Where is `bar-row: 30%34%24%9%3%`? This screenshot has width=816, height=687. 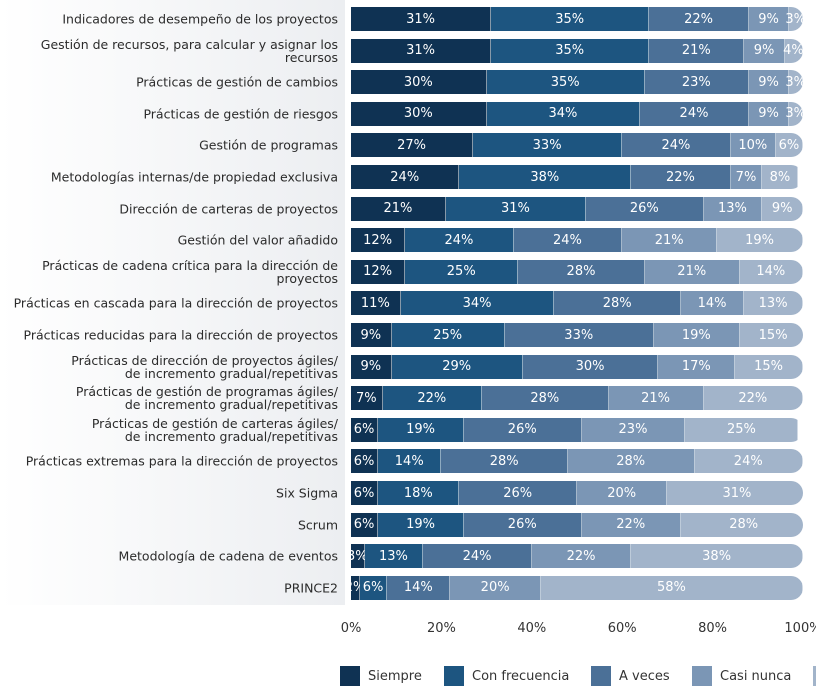
bar-row: 30%34%24%9%3% is located at coordinates (577, 113).